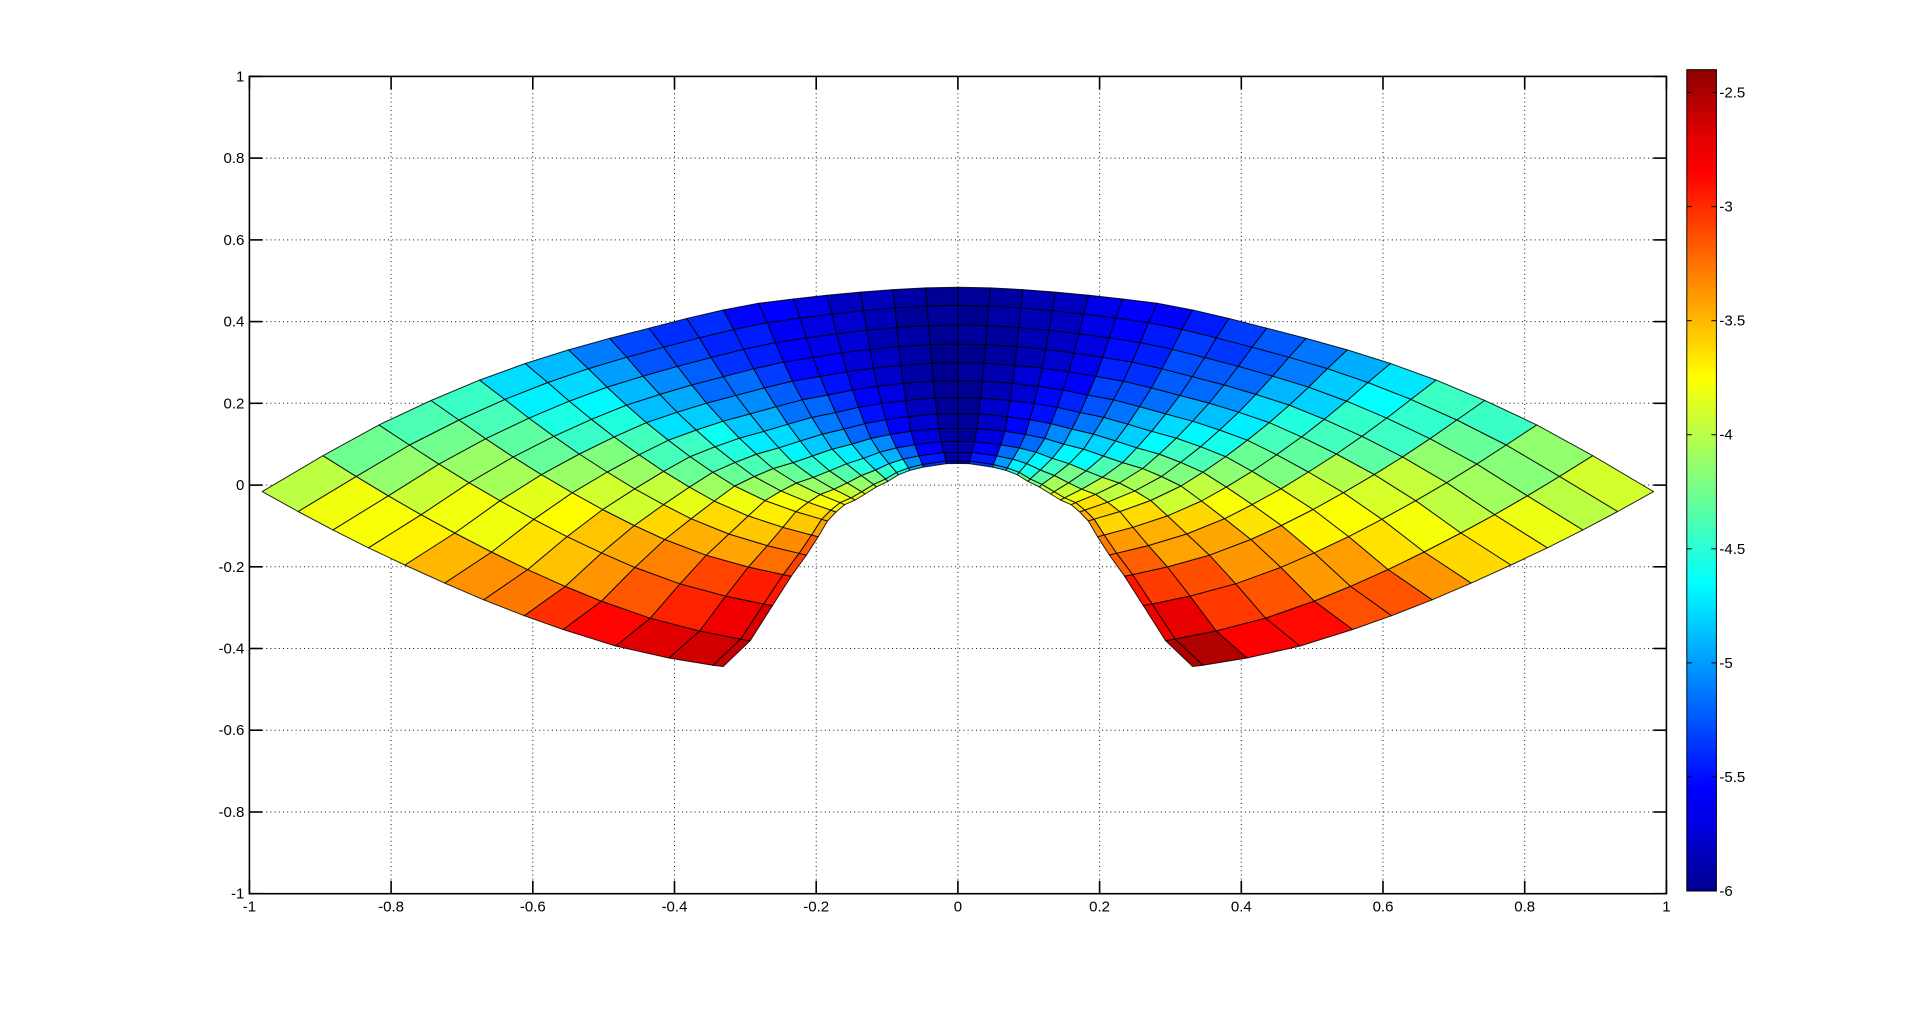 The height and width of the screenshot is (1009, 1921). I want to click on svg-text: -6, so click(1725, 891).